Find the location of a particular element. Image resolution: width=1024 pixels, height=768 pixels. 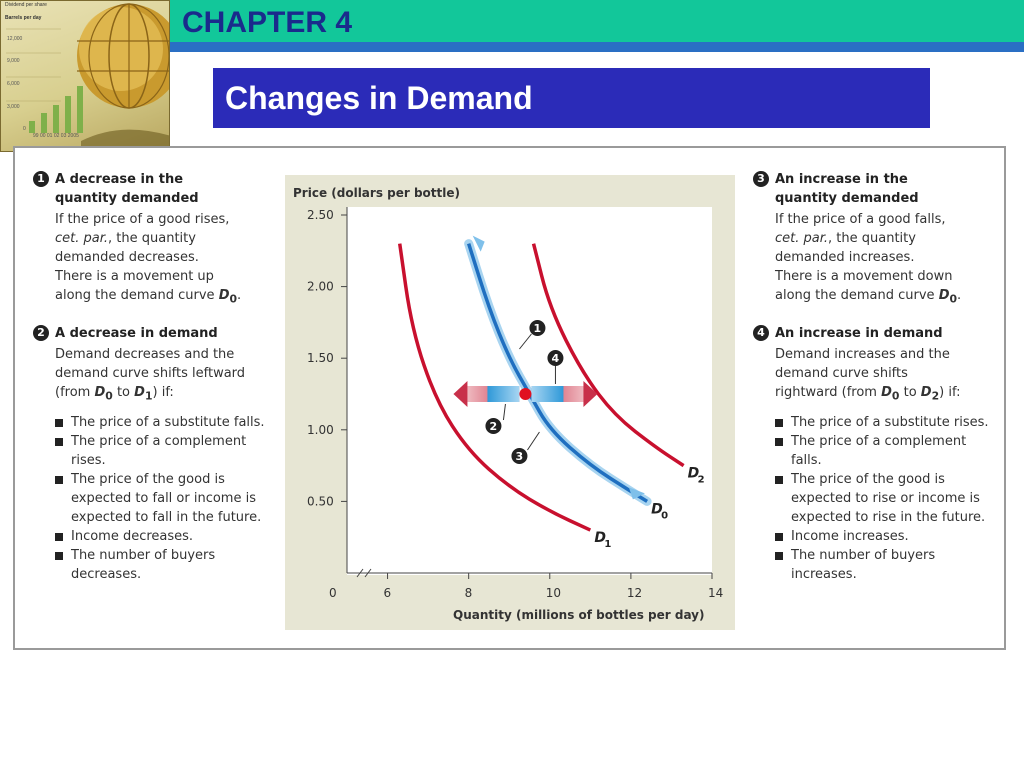

section-1-line-1: If the price of a good rises, is located at coordinates (142, 219).